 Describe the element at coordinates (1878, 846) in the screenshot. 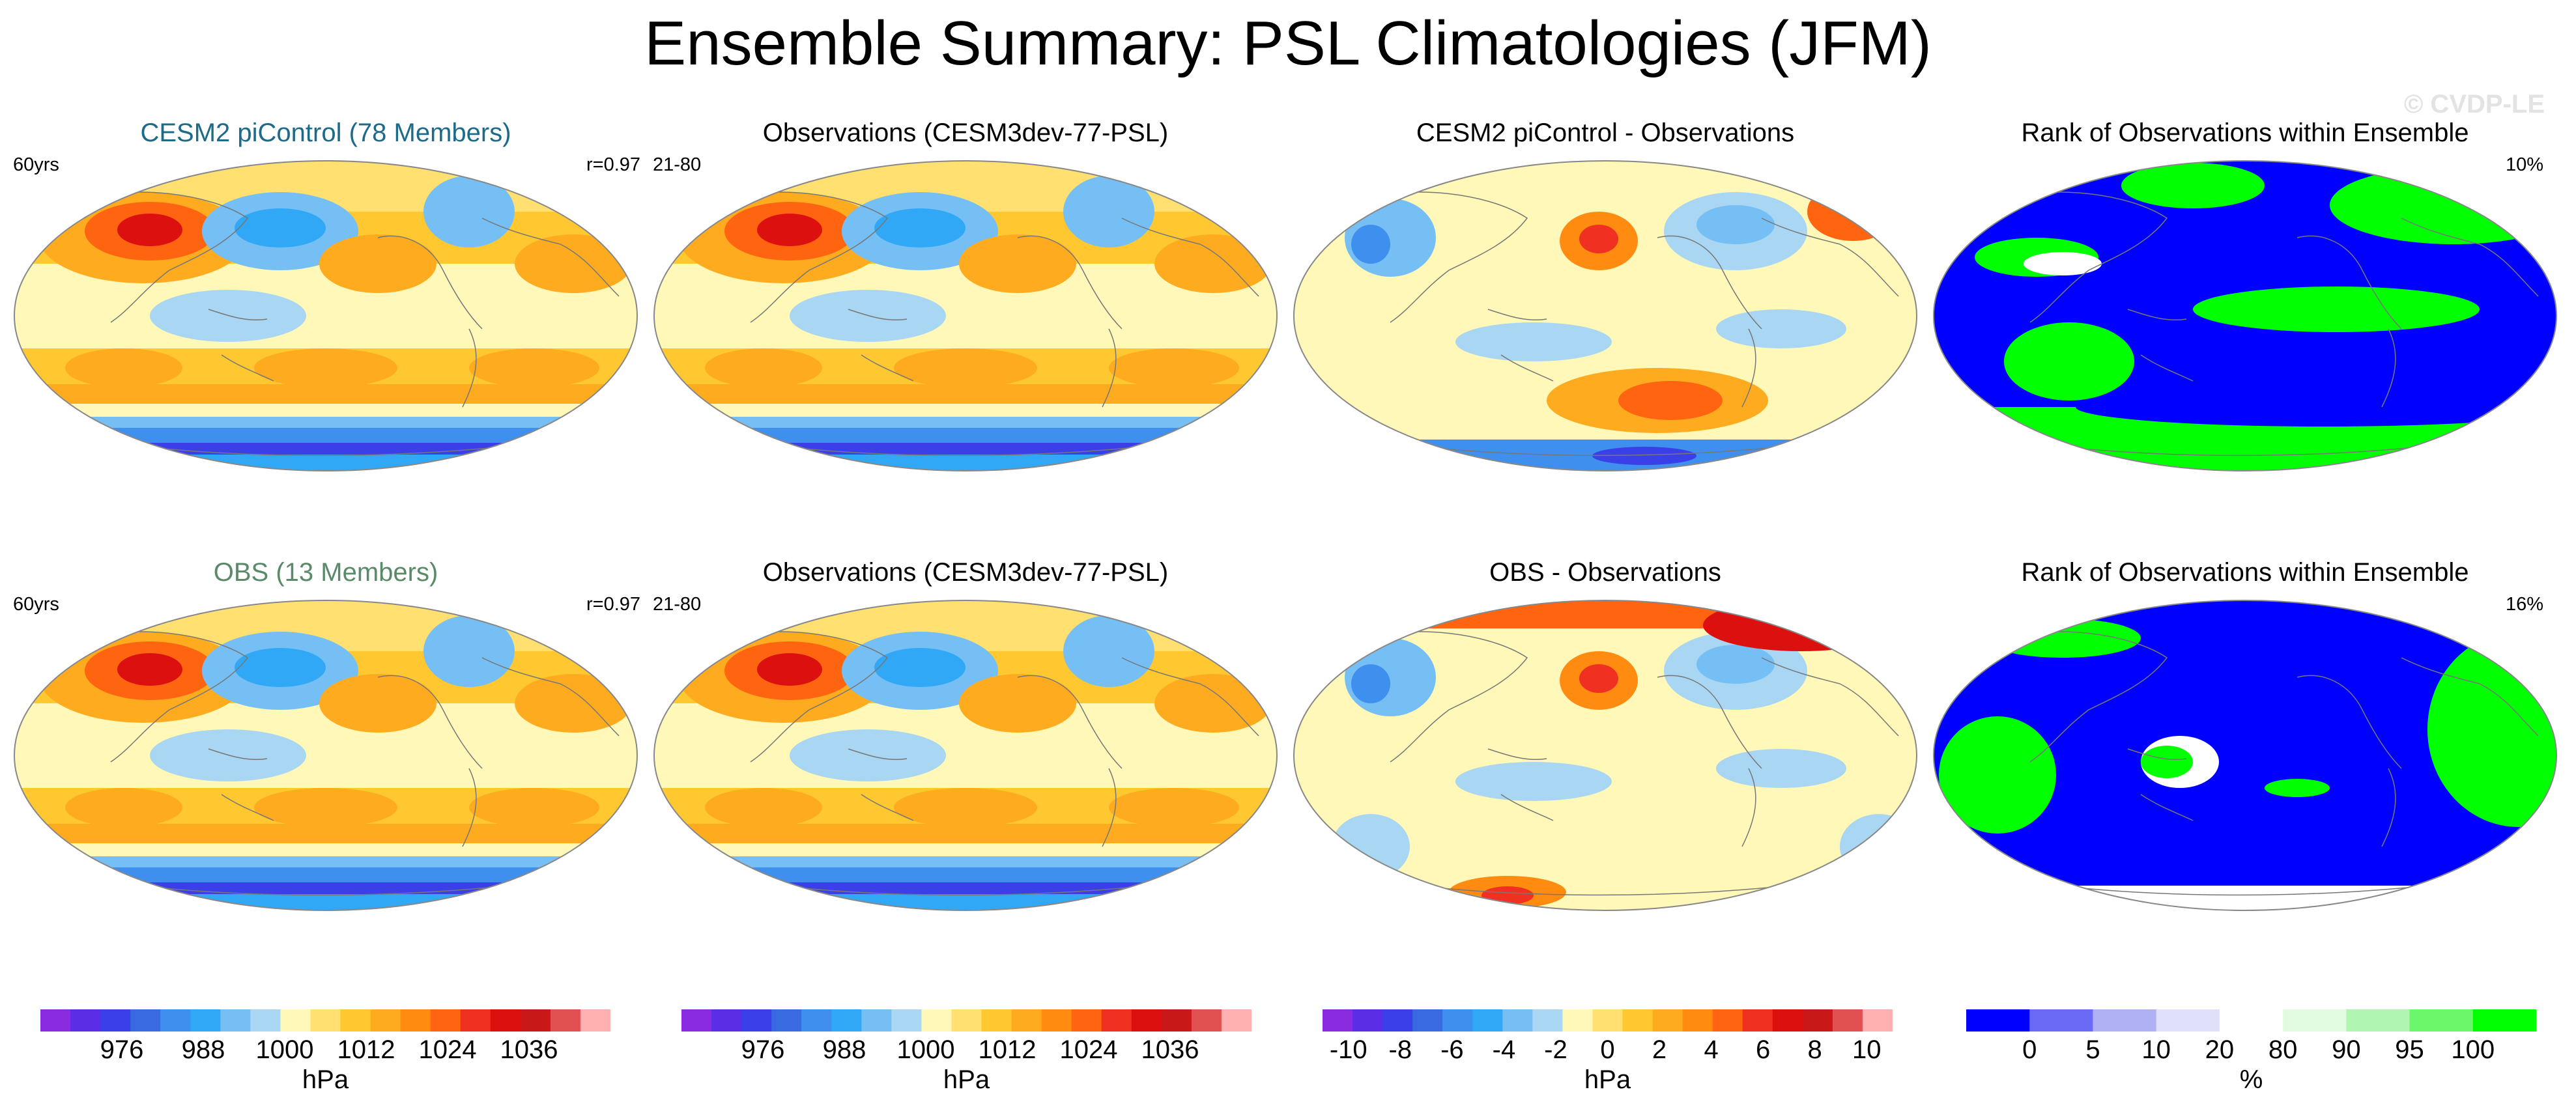

I see `atlantic-negative` at that location.